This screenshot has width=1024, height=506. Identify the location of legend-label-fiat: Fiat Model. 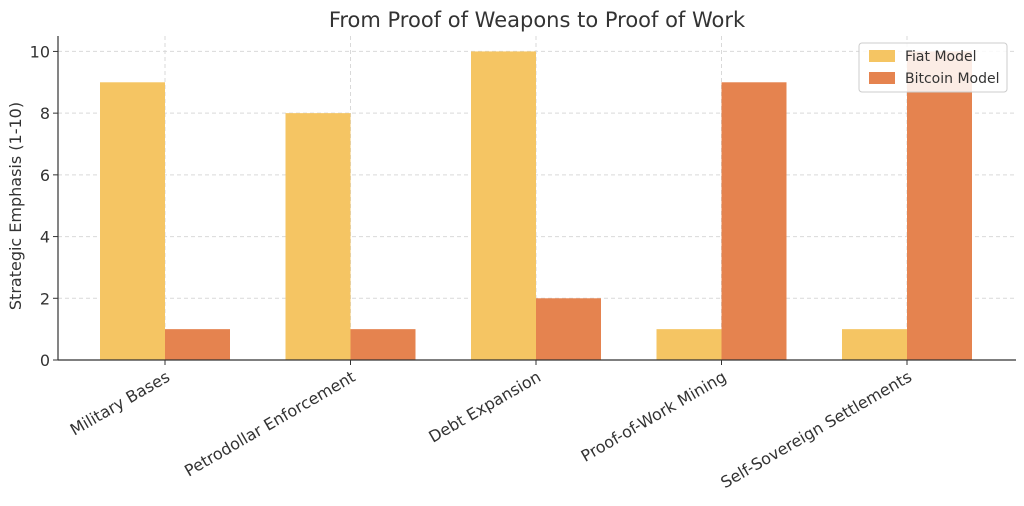
(940, 57).